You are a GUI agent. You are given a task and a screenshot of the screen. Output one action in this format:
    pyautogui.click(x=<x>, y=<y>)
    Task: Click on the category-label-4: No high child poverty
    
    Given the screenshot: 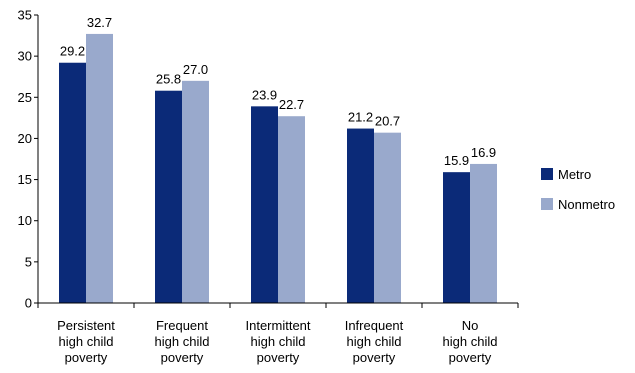 What is the action you would take?
    pyautogui.click(x=470, y=341)
    